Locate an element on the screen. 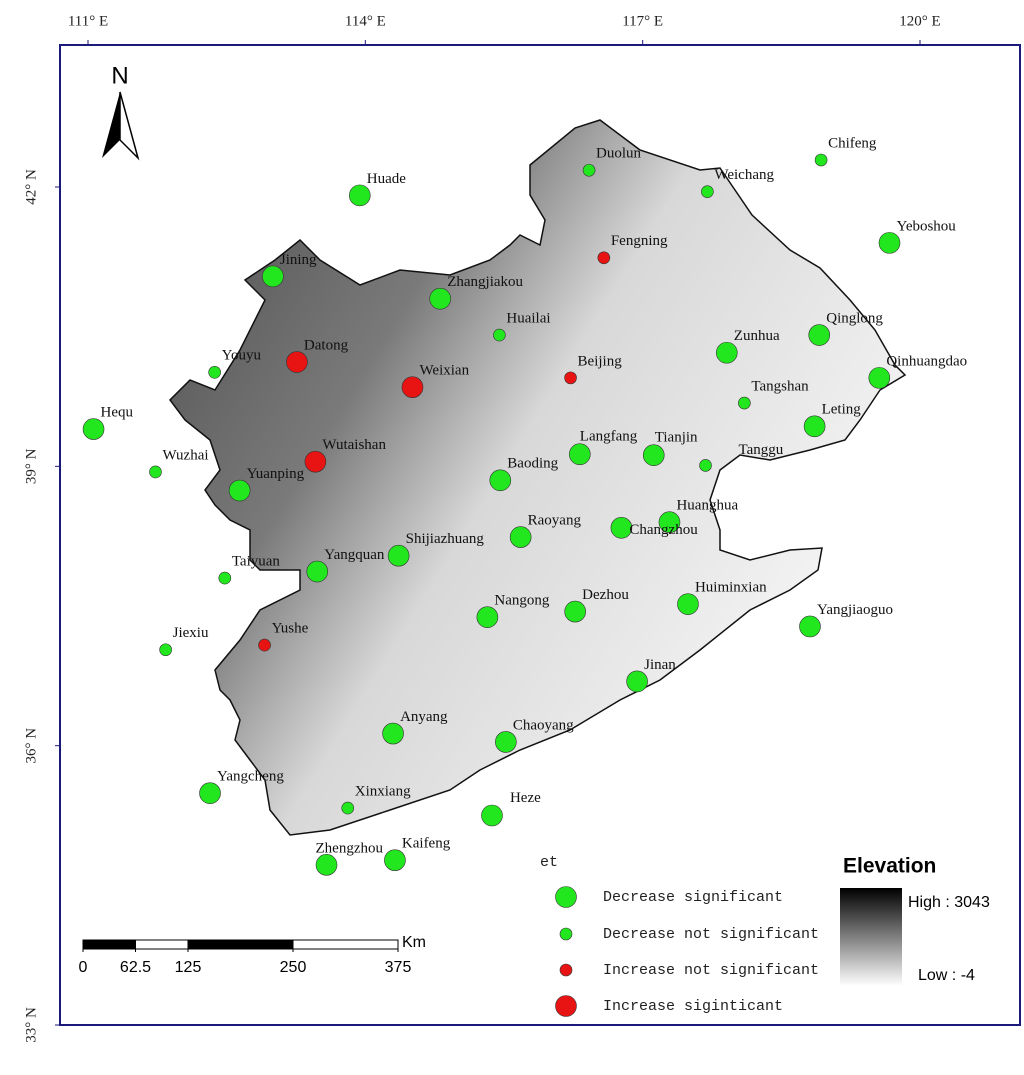 The height and width of the screenshot is (1075, 1024). elevation-title: Elevation is located at coordinates (889, 866).